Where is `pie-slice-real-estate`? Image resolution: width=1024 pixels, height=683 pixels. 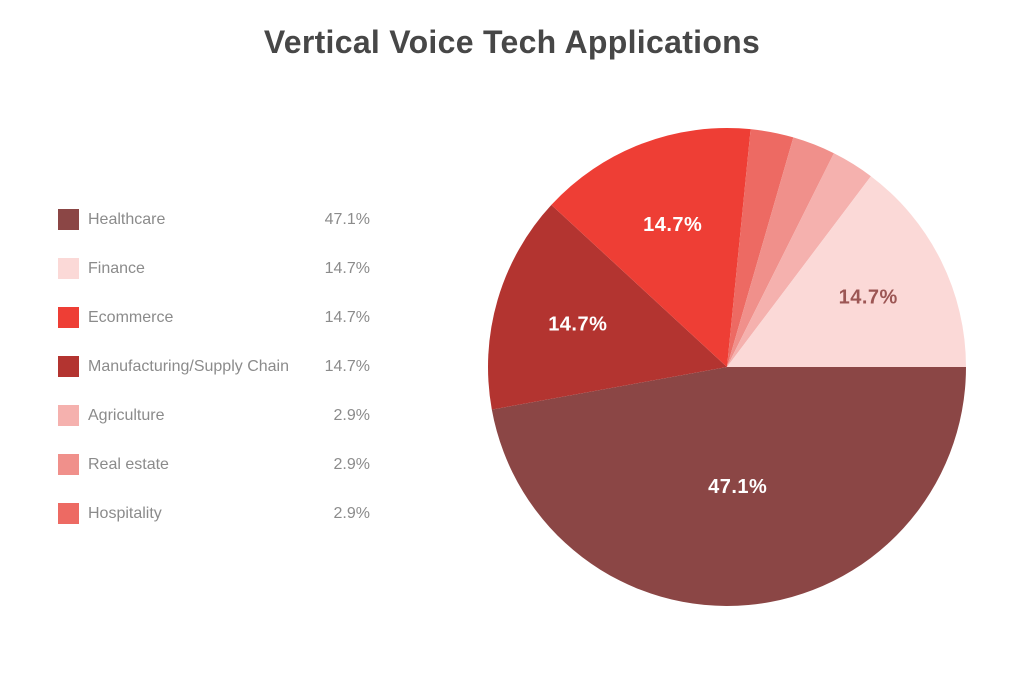
pie-slice-real-estate is located at coordinates (780, 252).